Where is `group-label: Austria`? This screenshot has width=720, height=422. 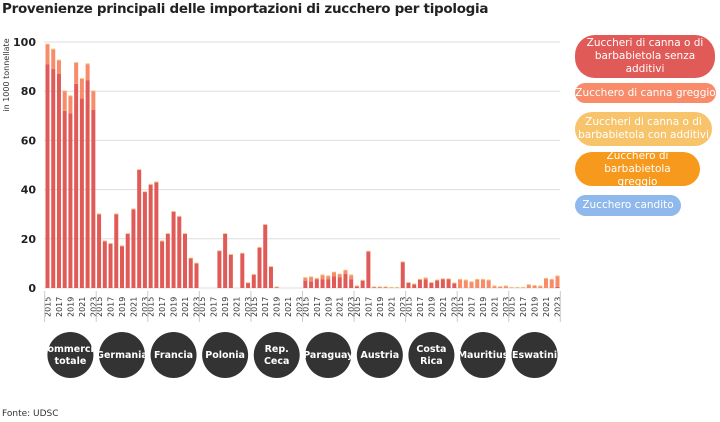
group-label: Austria is located at coordinates (380, 355).